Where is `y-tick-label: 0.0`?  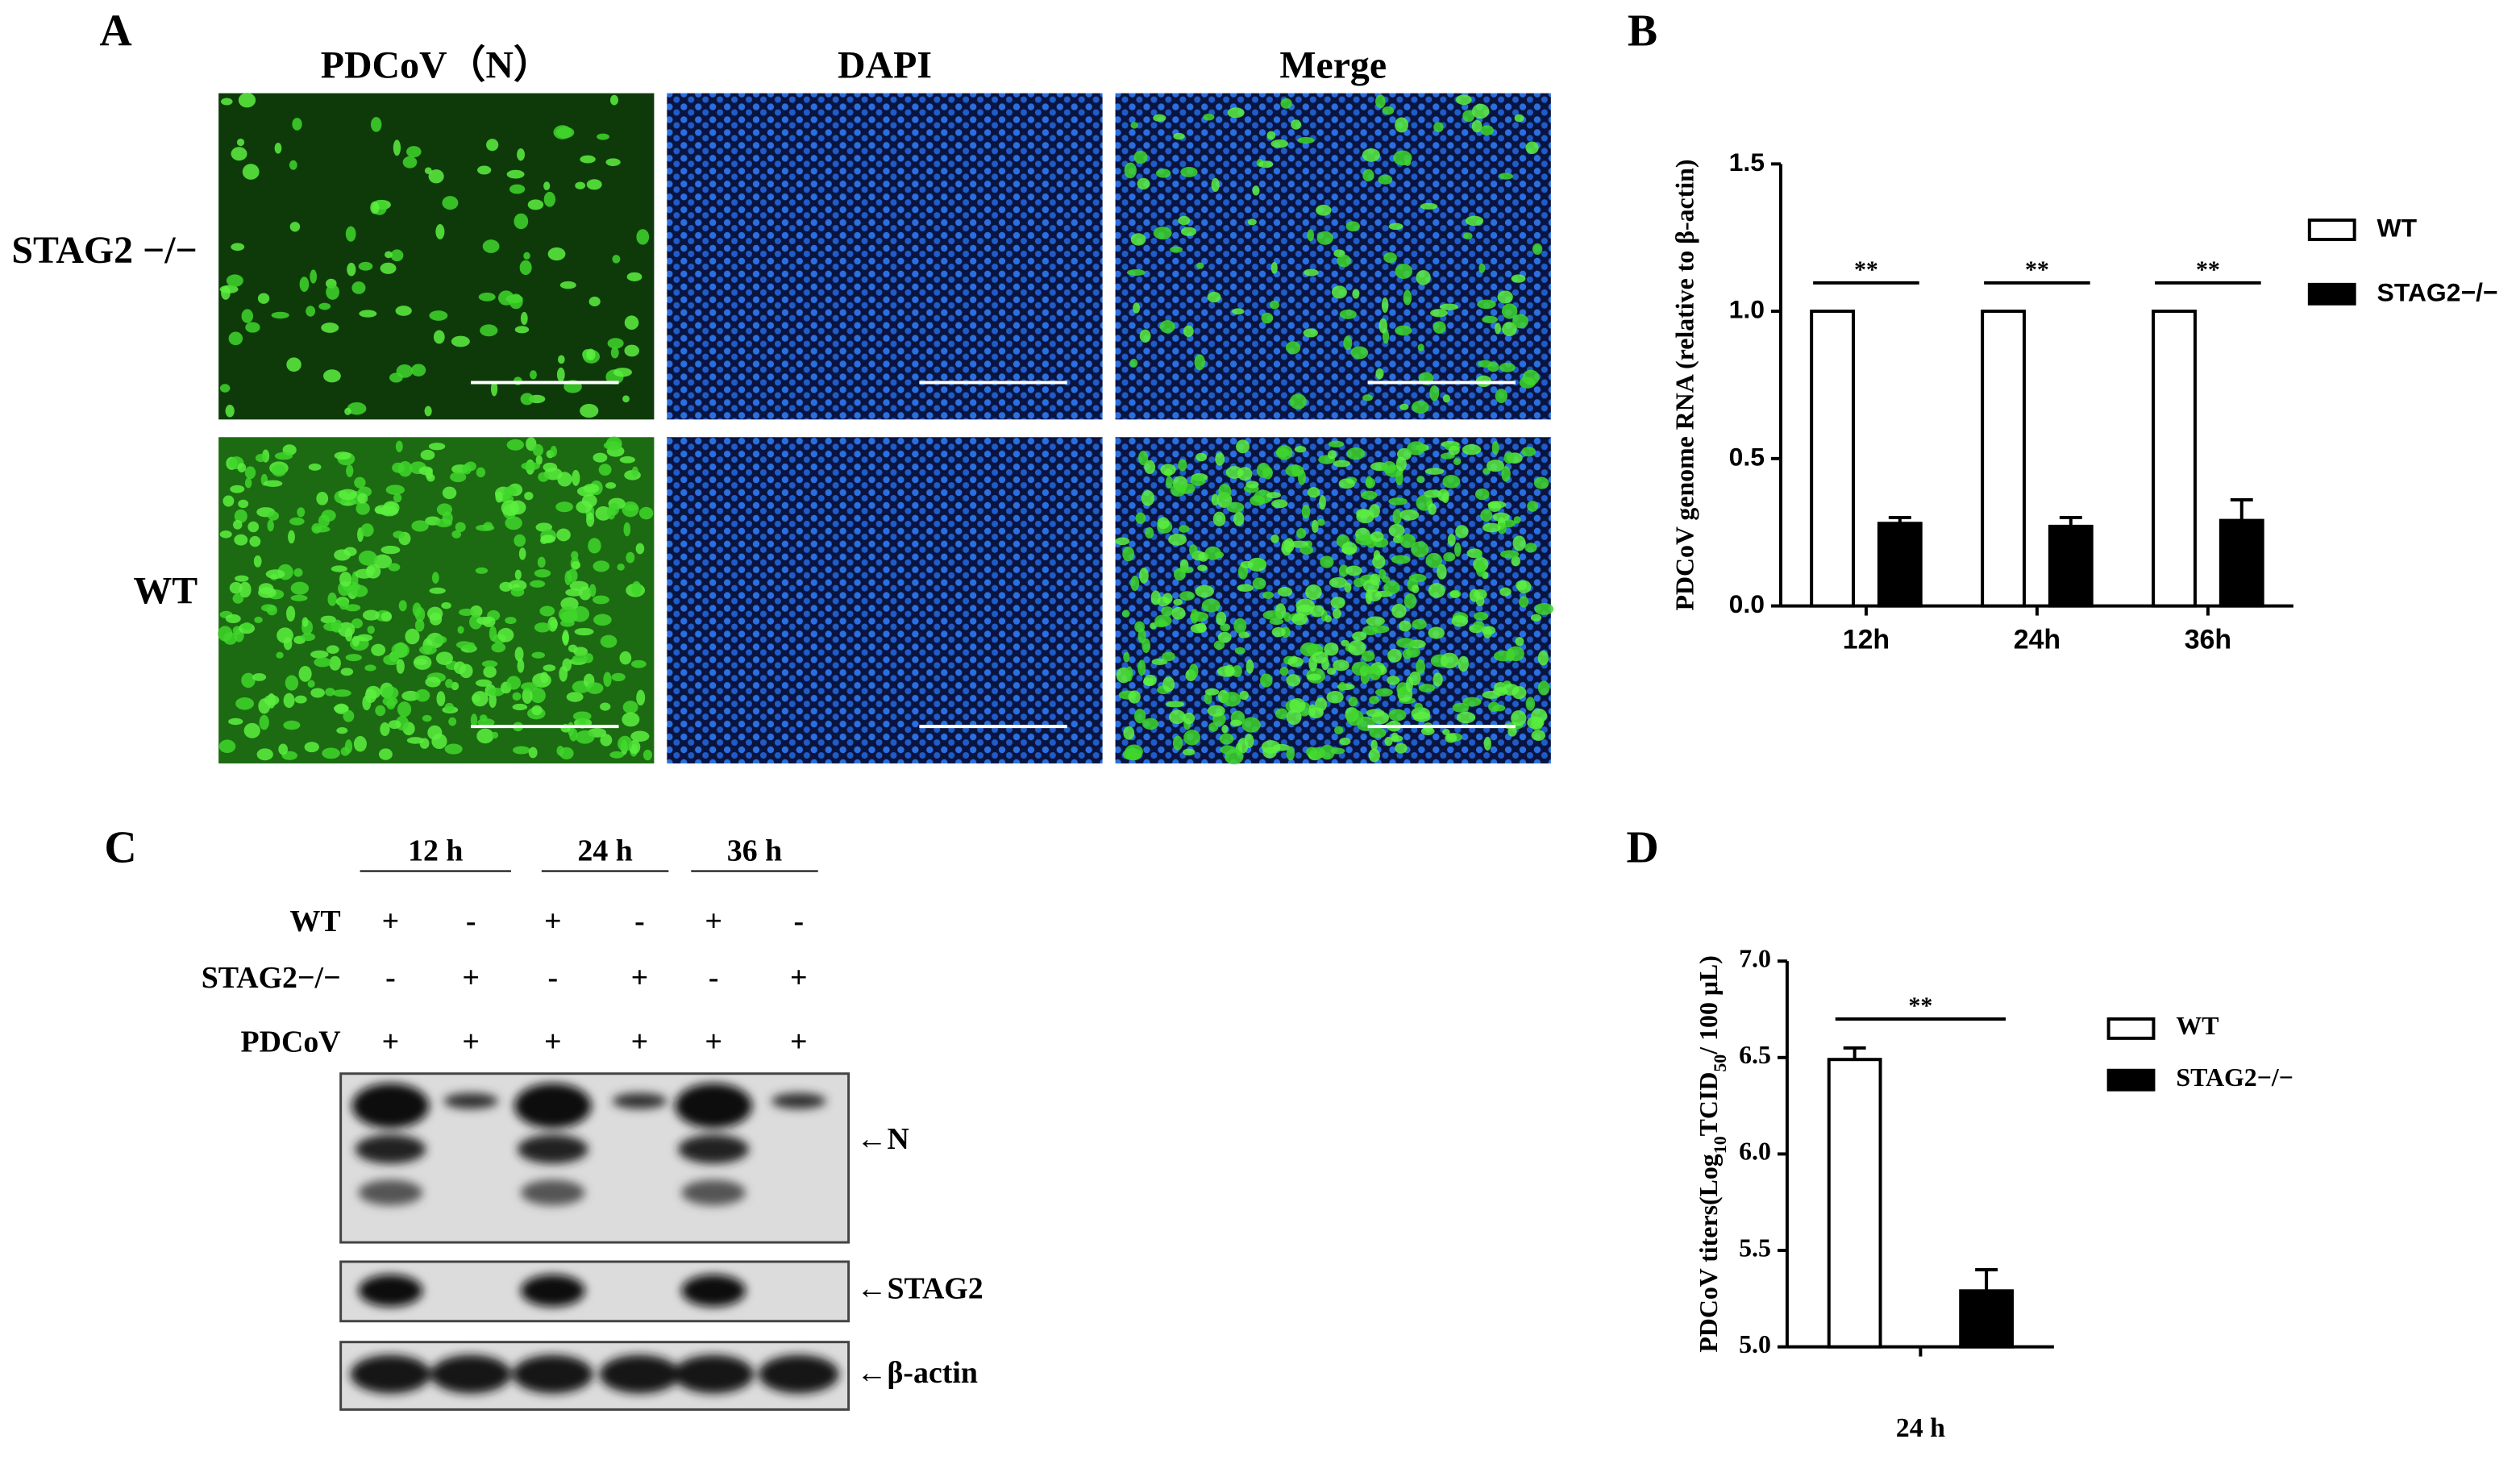 y-tick-label: 0.0 is located at coordinates (1747, 604).